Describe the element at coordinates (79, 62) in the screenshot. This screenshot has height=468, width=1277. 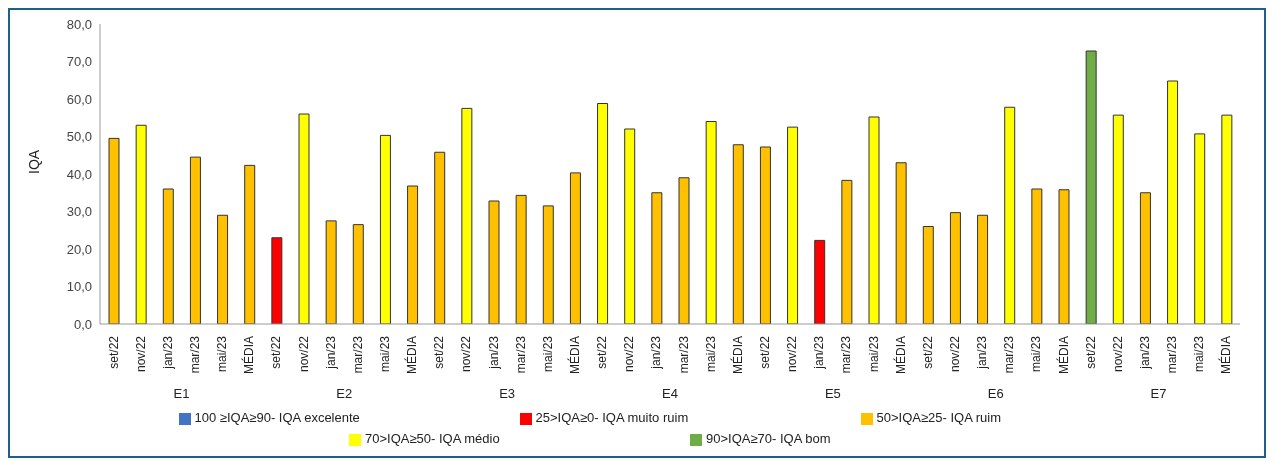
I see `y-tick-label: 70,0` at that location.